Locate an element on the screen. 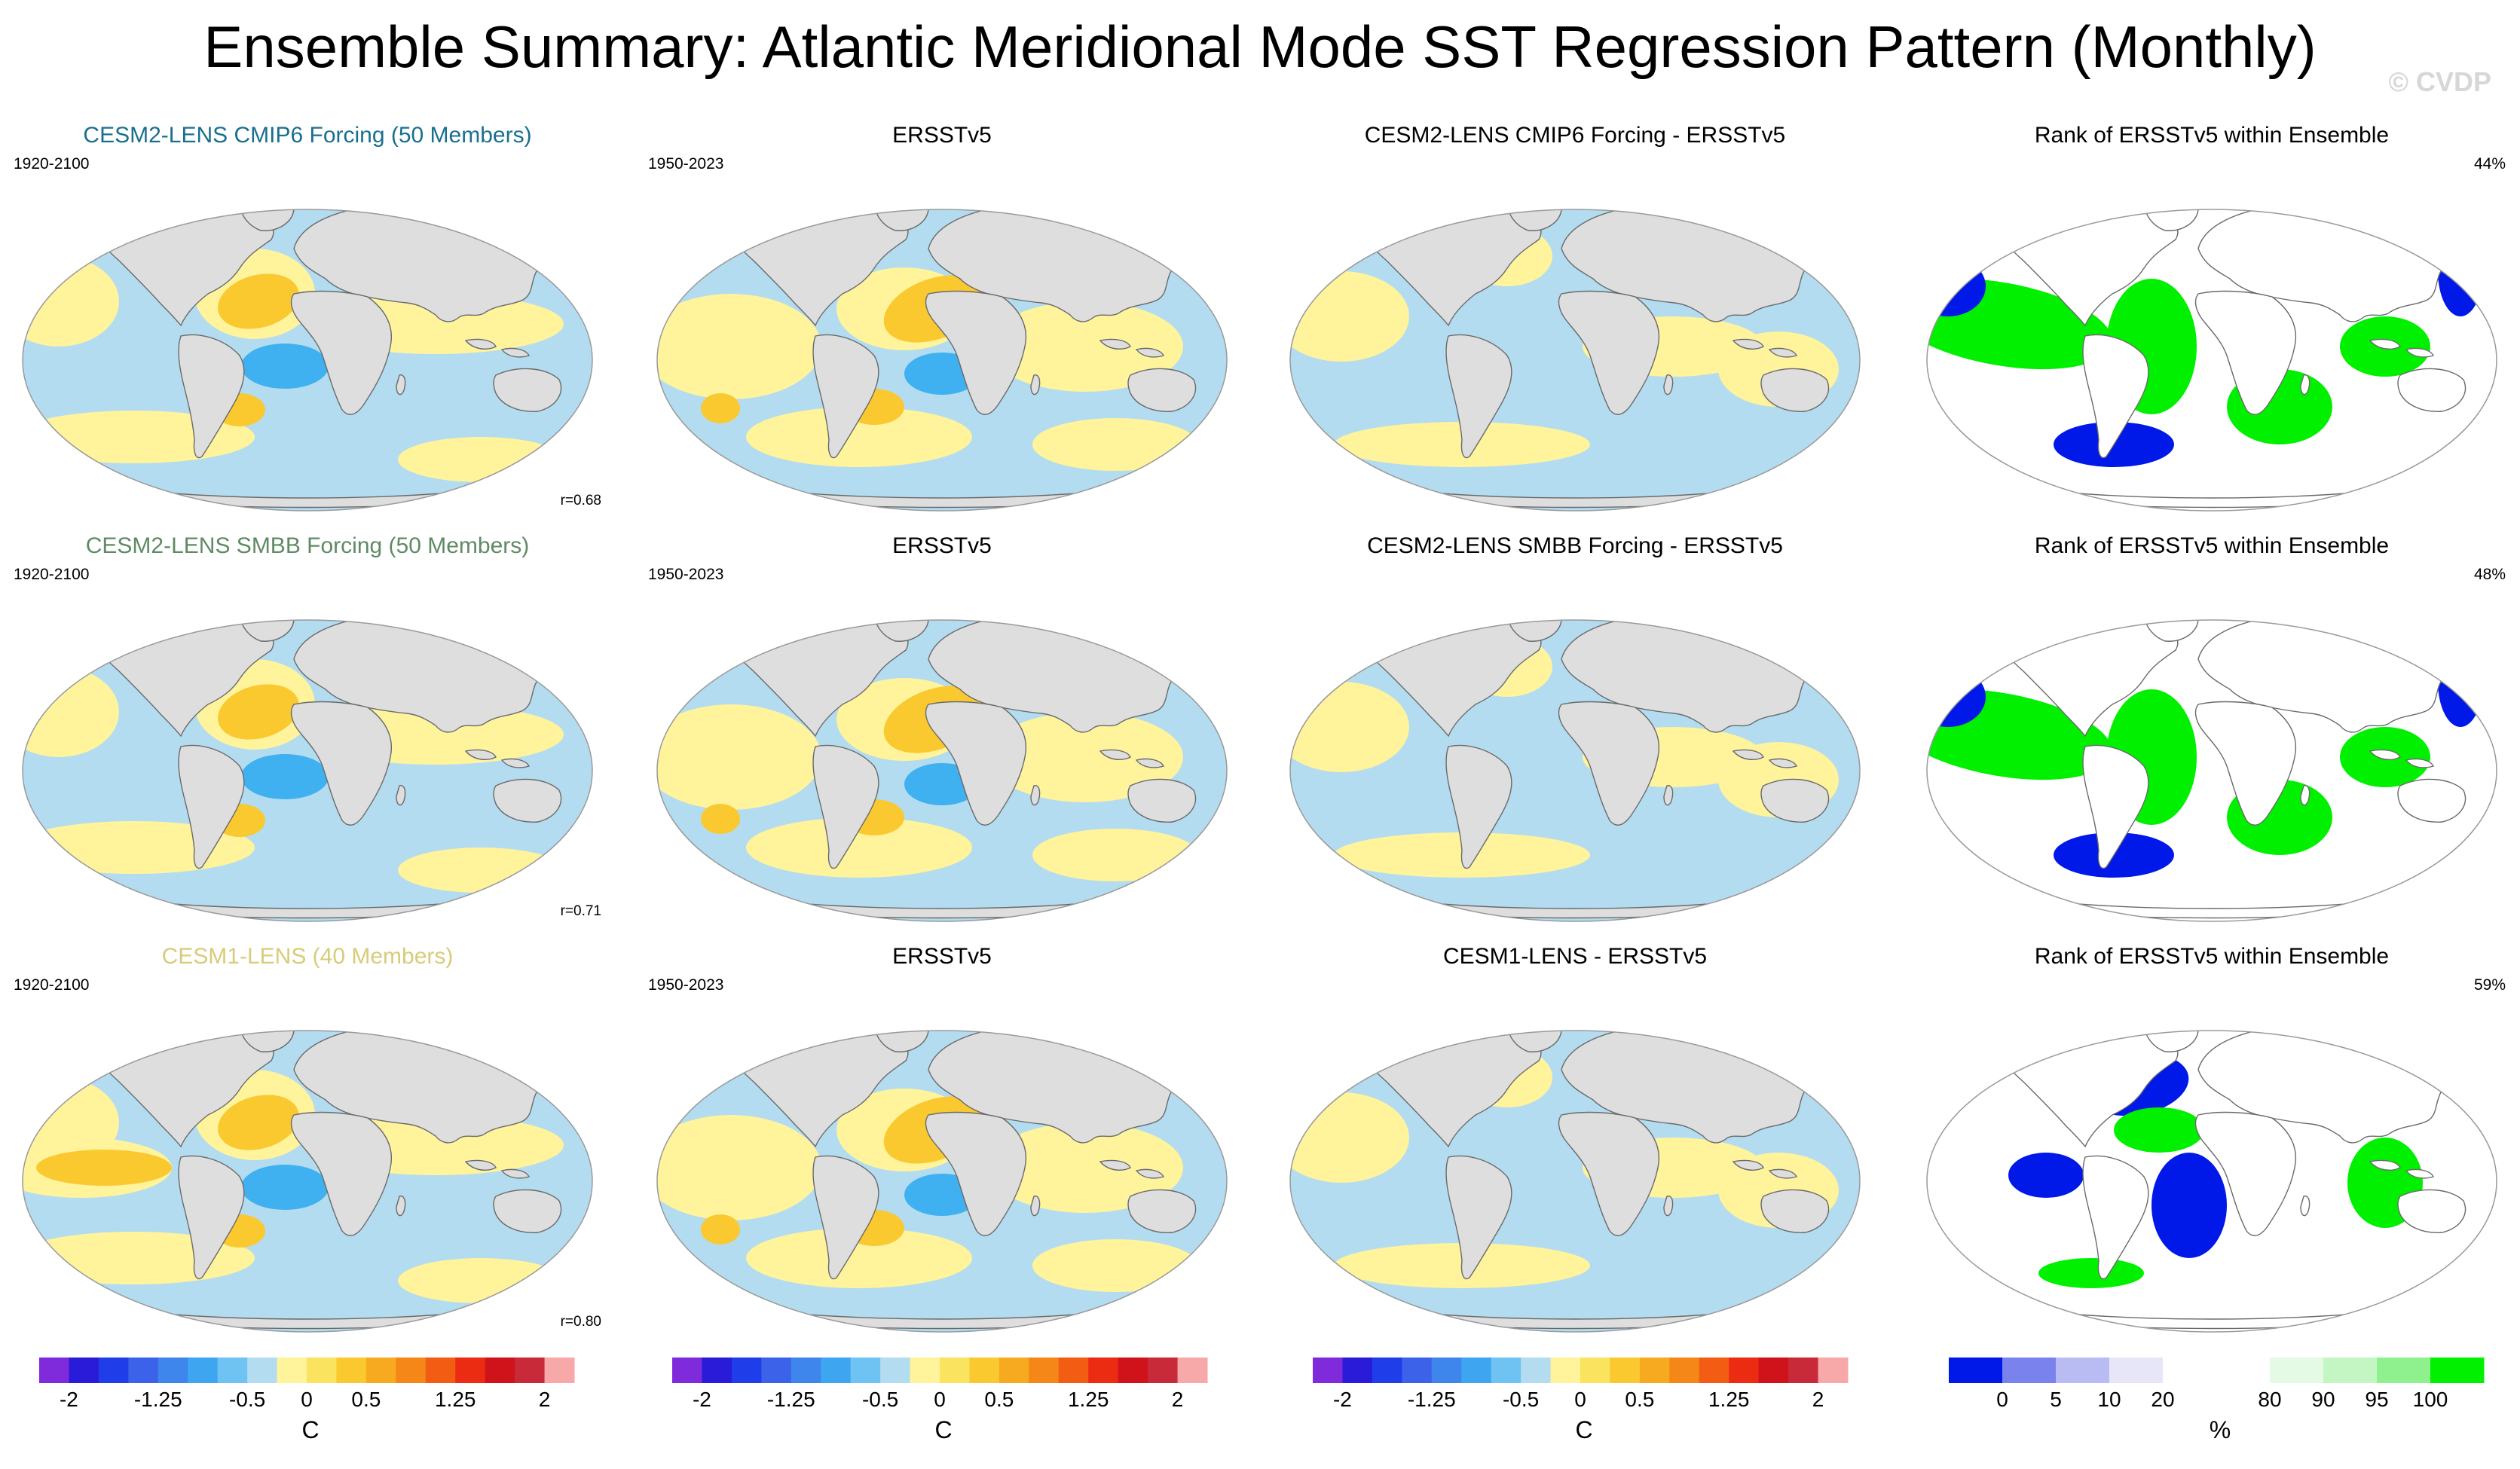  colorbar-tick-label: 0.5 is located at coordinates (1640, 1399).